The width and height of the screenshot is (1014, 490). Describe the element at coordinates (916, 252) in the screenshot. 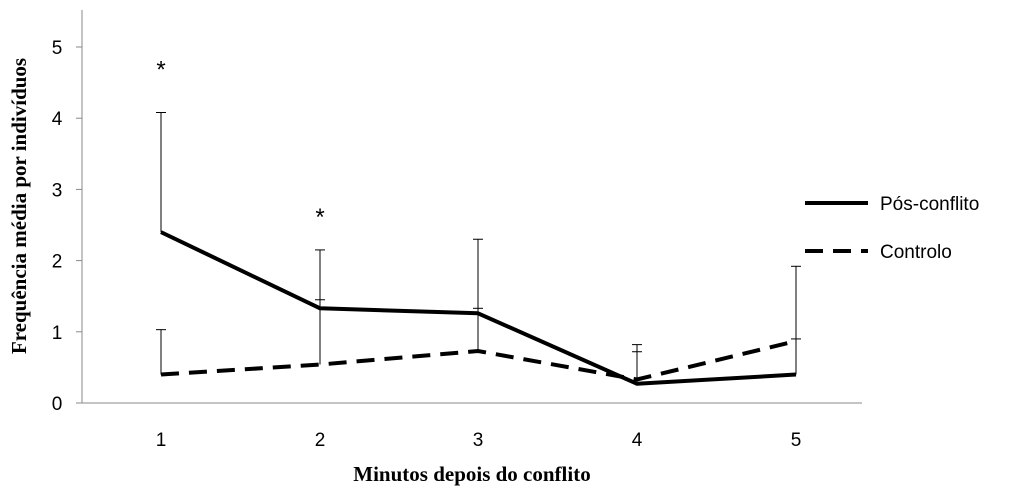

I see `legend-label: Controlo` at that location.